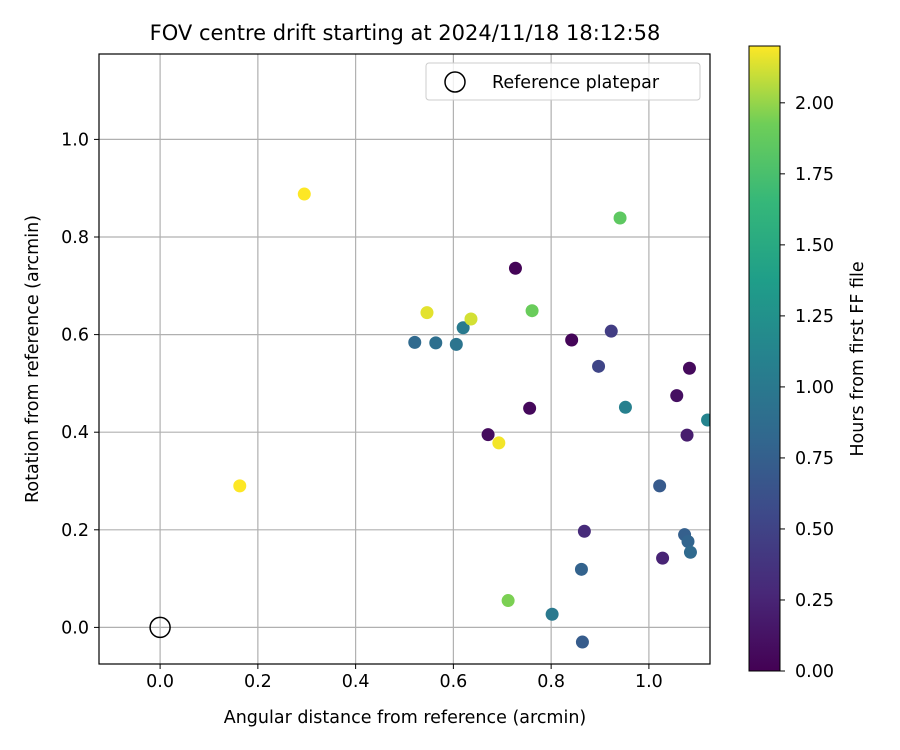  I want to click on legend-reference-label: Reference platepar, so click(576, 83).